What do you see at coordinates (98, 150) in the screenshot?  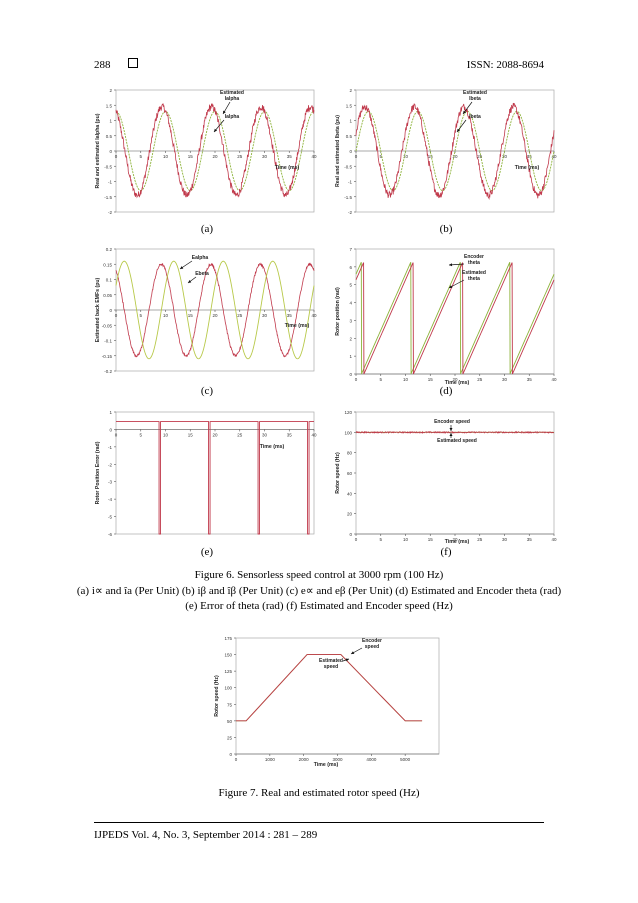 I see `y-axis-label: Real and estimated Ialpha (pu)` at bounding box center [98, 150].